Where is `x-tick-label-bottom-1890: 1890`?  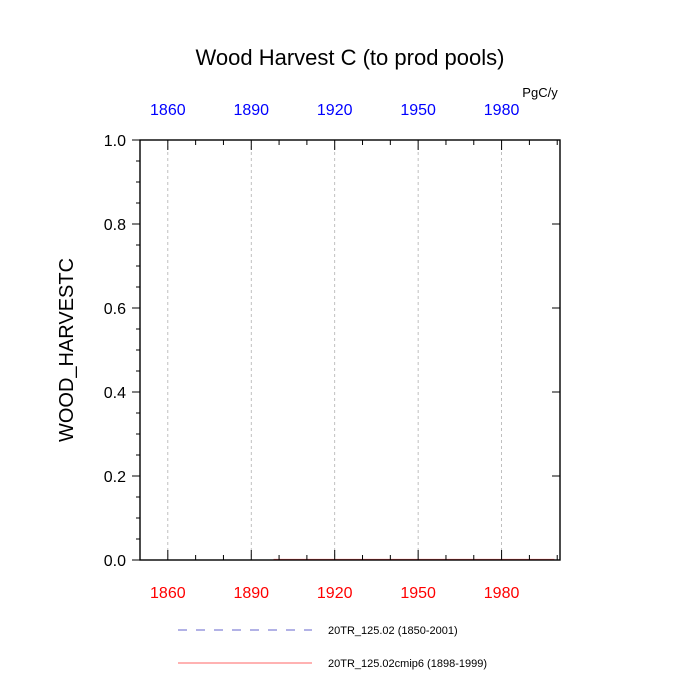 x-tick-label-bottom-1890: 1890 is located at coordinates (251, 593).